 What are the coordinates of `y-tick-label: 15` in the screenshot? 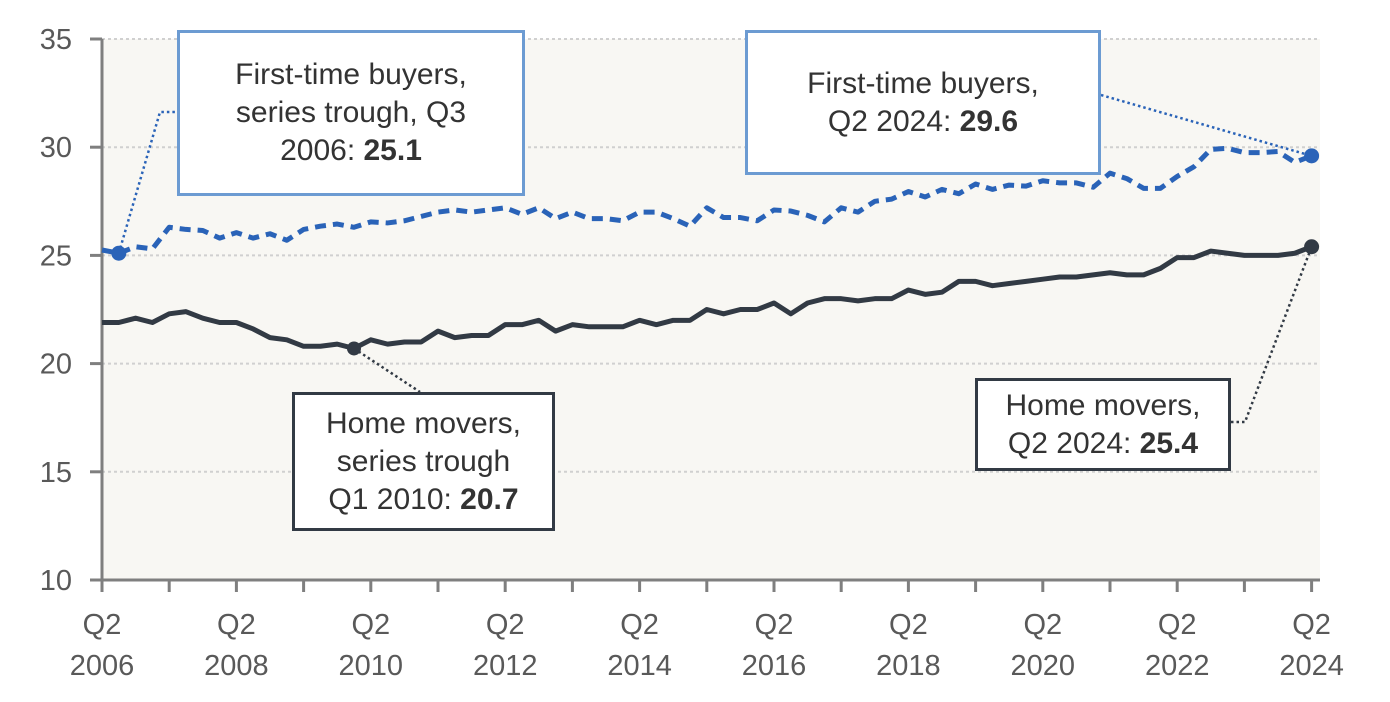 It's located at (56, 473).